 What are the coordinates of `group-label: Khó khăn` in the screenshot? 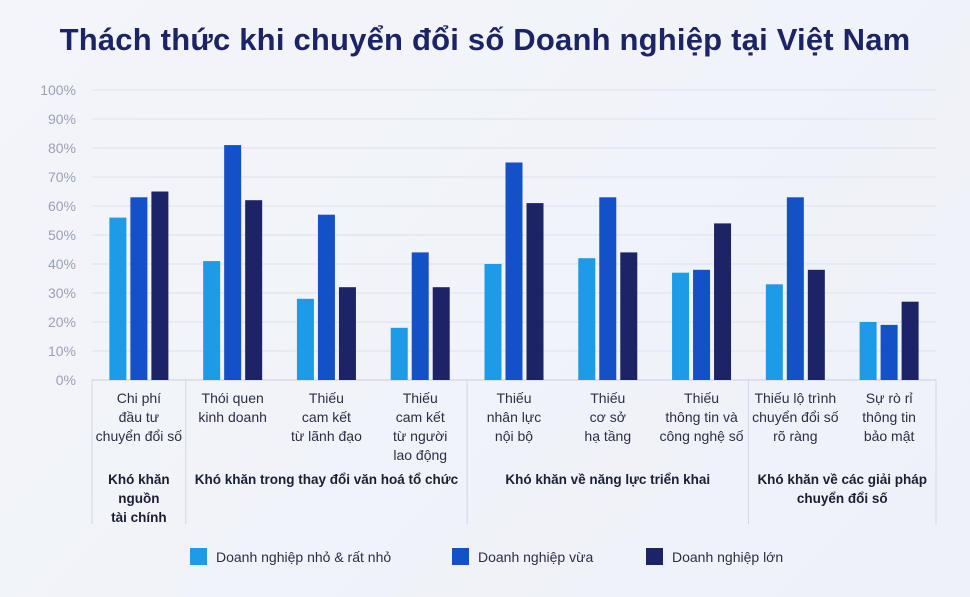 It's located at (139, 479).